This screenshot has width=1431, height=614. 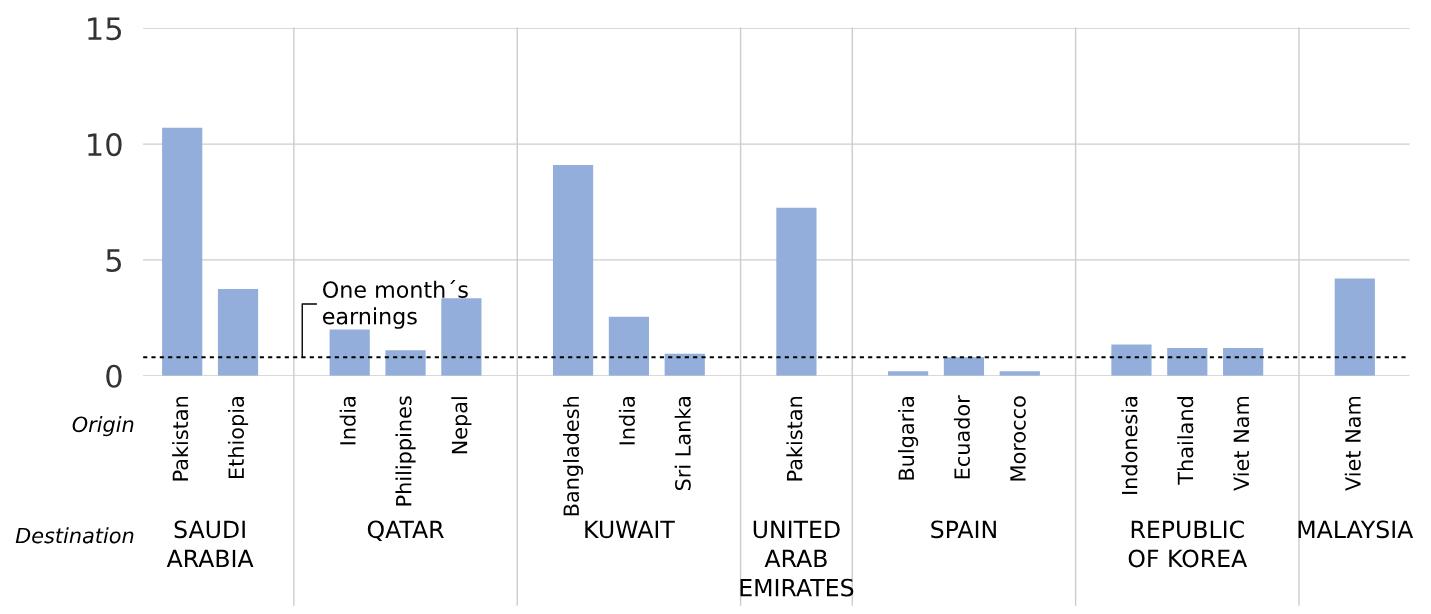 I want to click on x-tick-label: Ecuador, so click(x=961, y=437).